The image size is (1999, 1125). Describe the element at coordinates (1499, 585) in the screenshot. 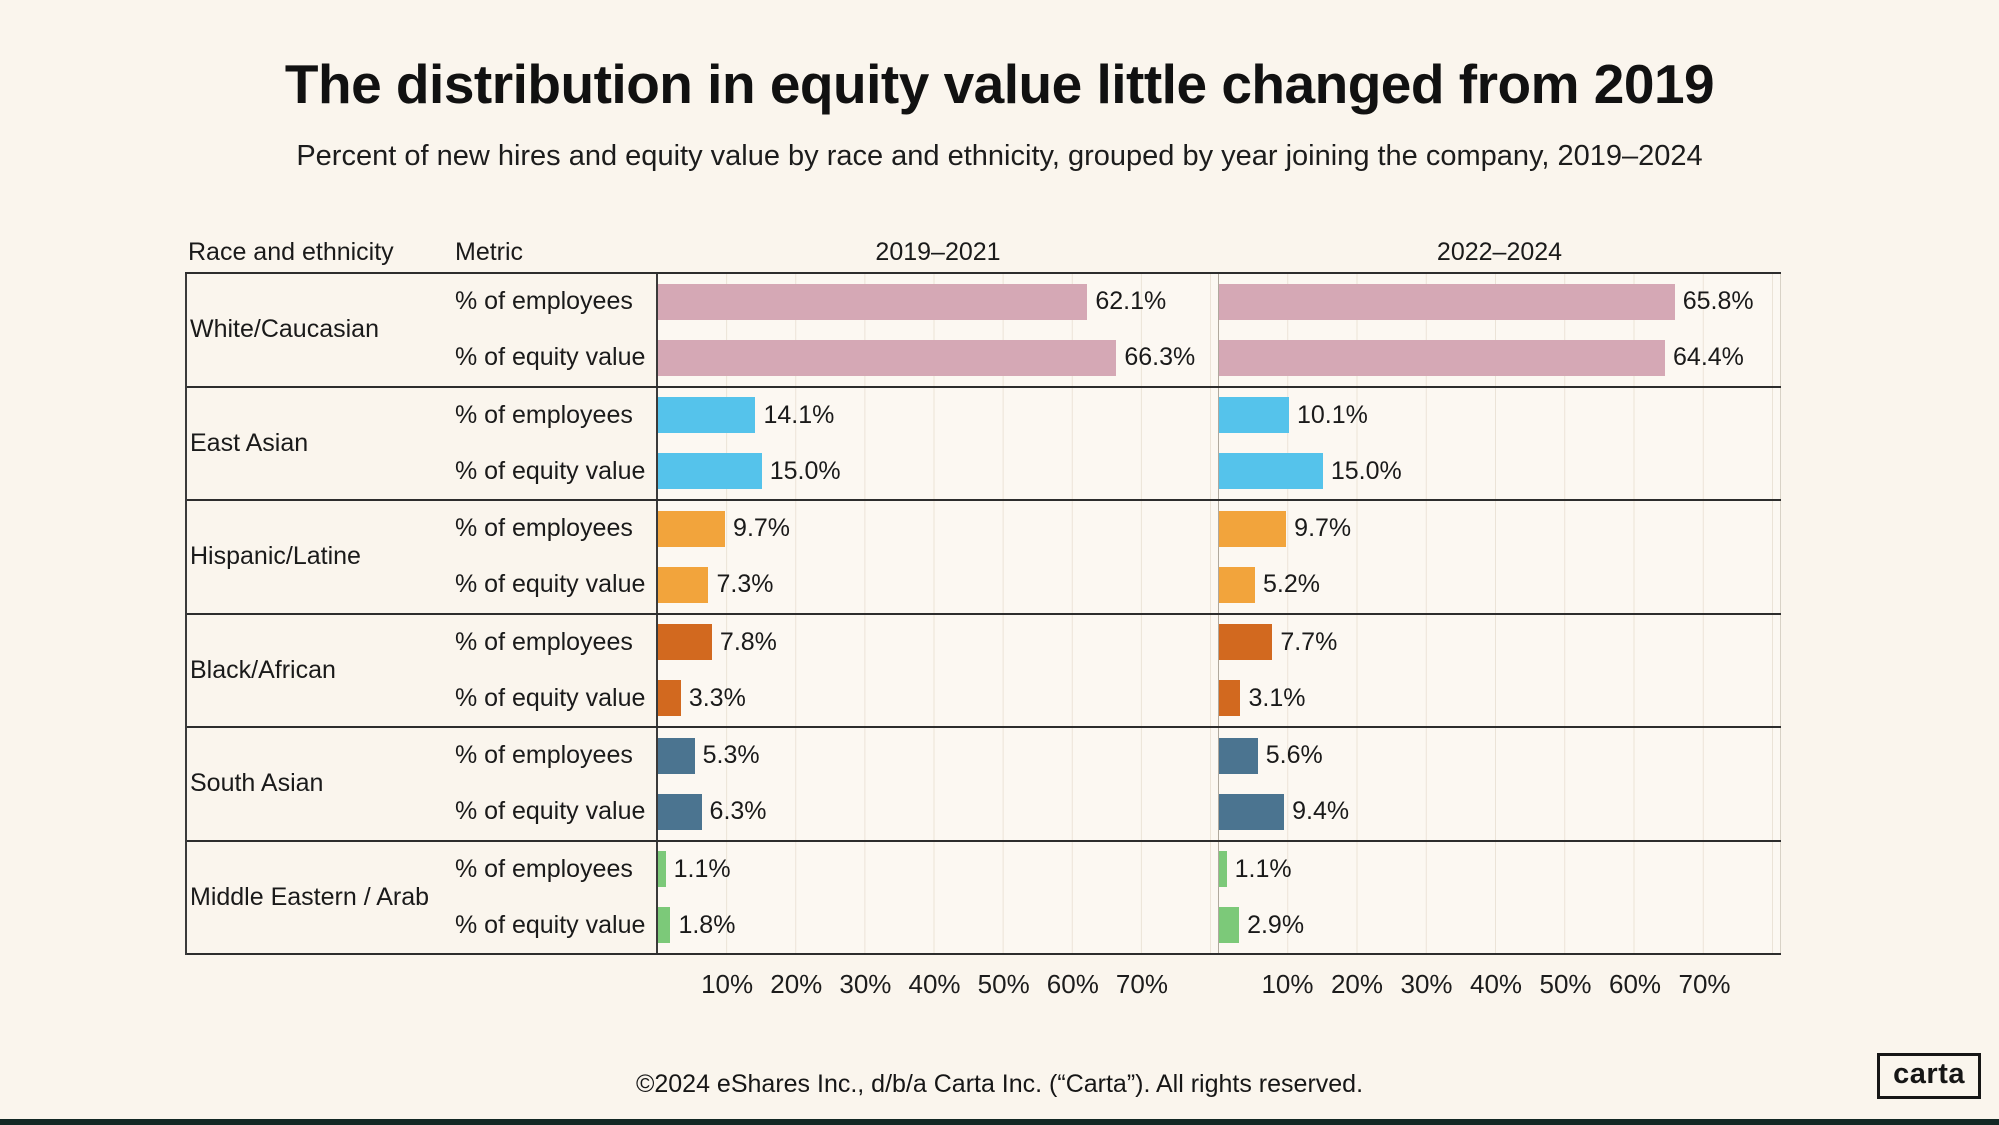

I see `bar-row: 5.2%` at that location.